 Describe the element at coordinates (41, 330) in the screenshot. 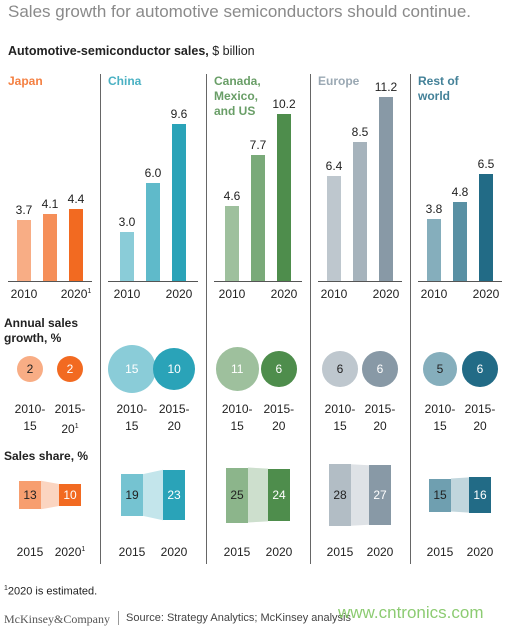

I see `growth-section-label: Annual sales growth, %` at that location.